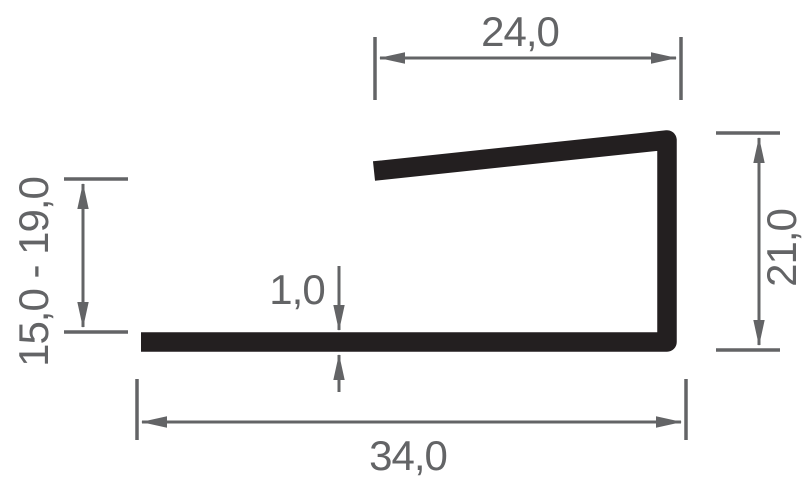 The height and width of the screenshot is (480, 810). I want to click on dimension-material-thickness: 1,0, so click(307, 329).